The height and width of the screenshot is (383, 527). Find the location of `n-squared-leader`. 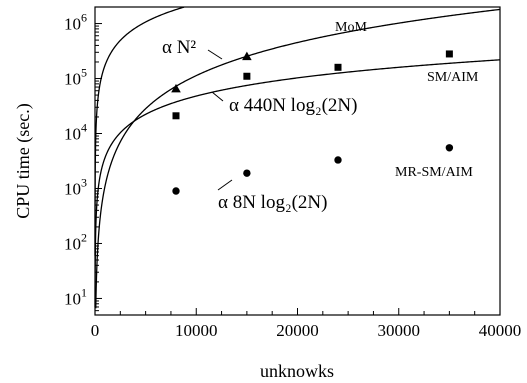

n-squared-leader is located at coordinates (215, 54).